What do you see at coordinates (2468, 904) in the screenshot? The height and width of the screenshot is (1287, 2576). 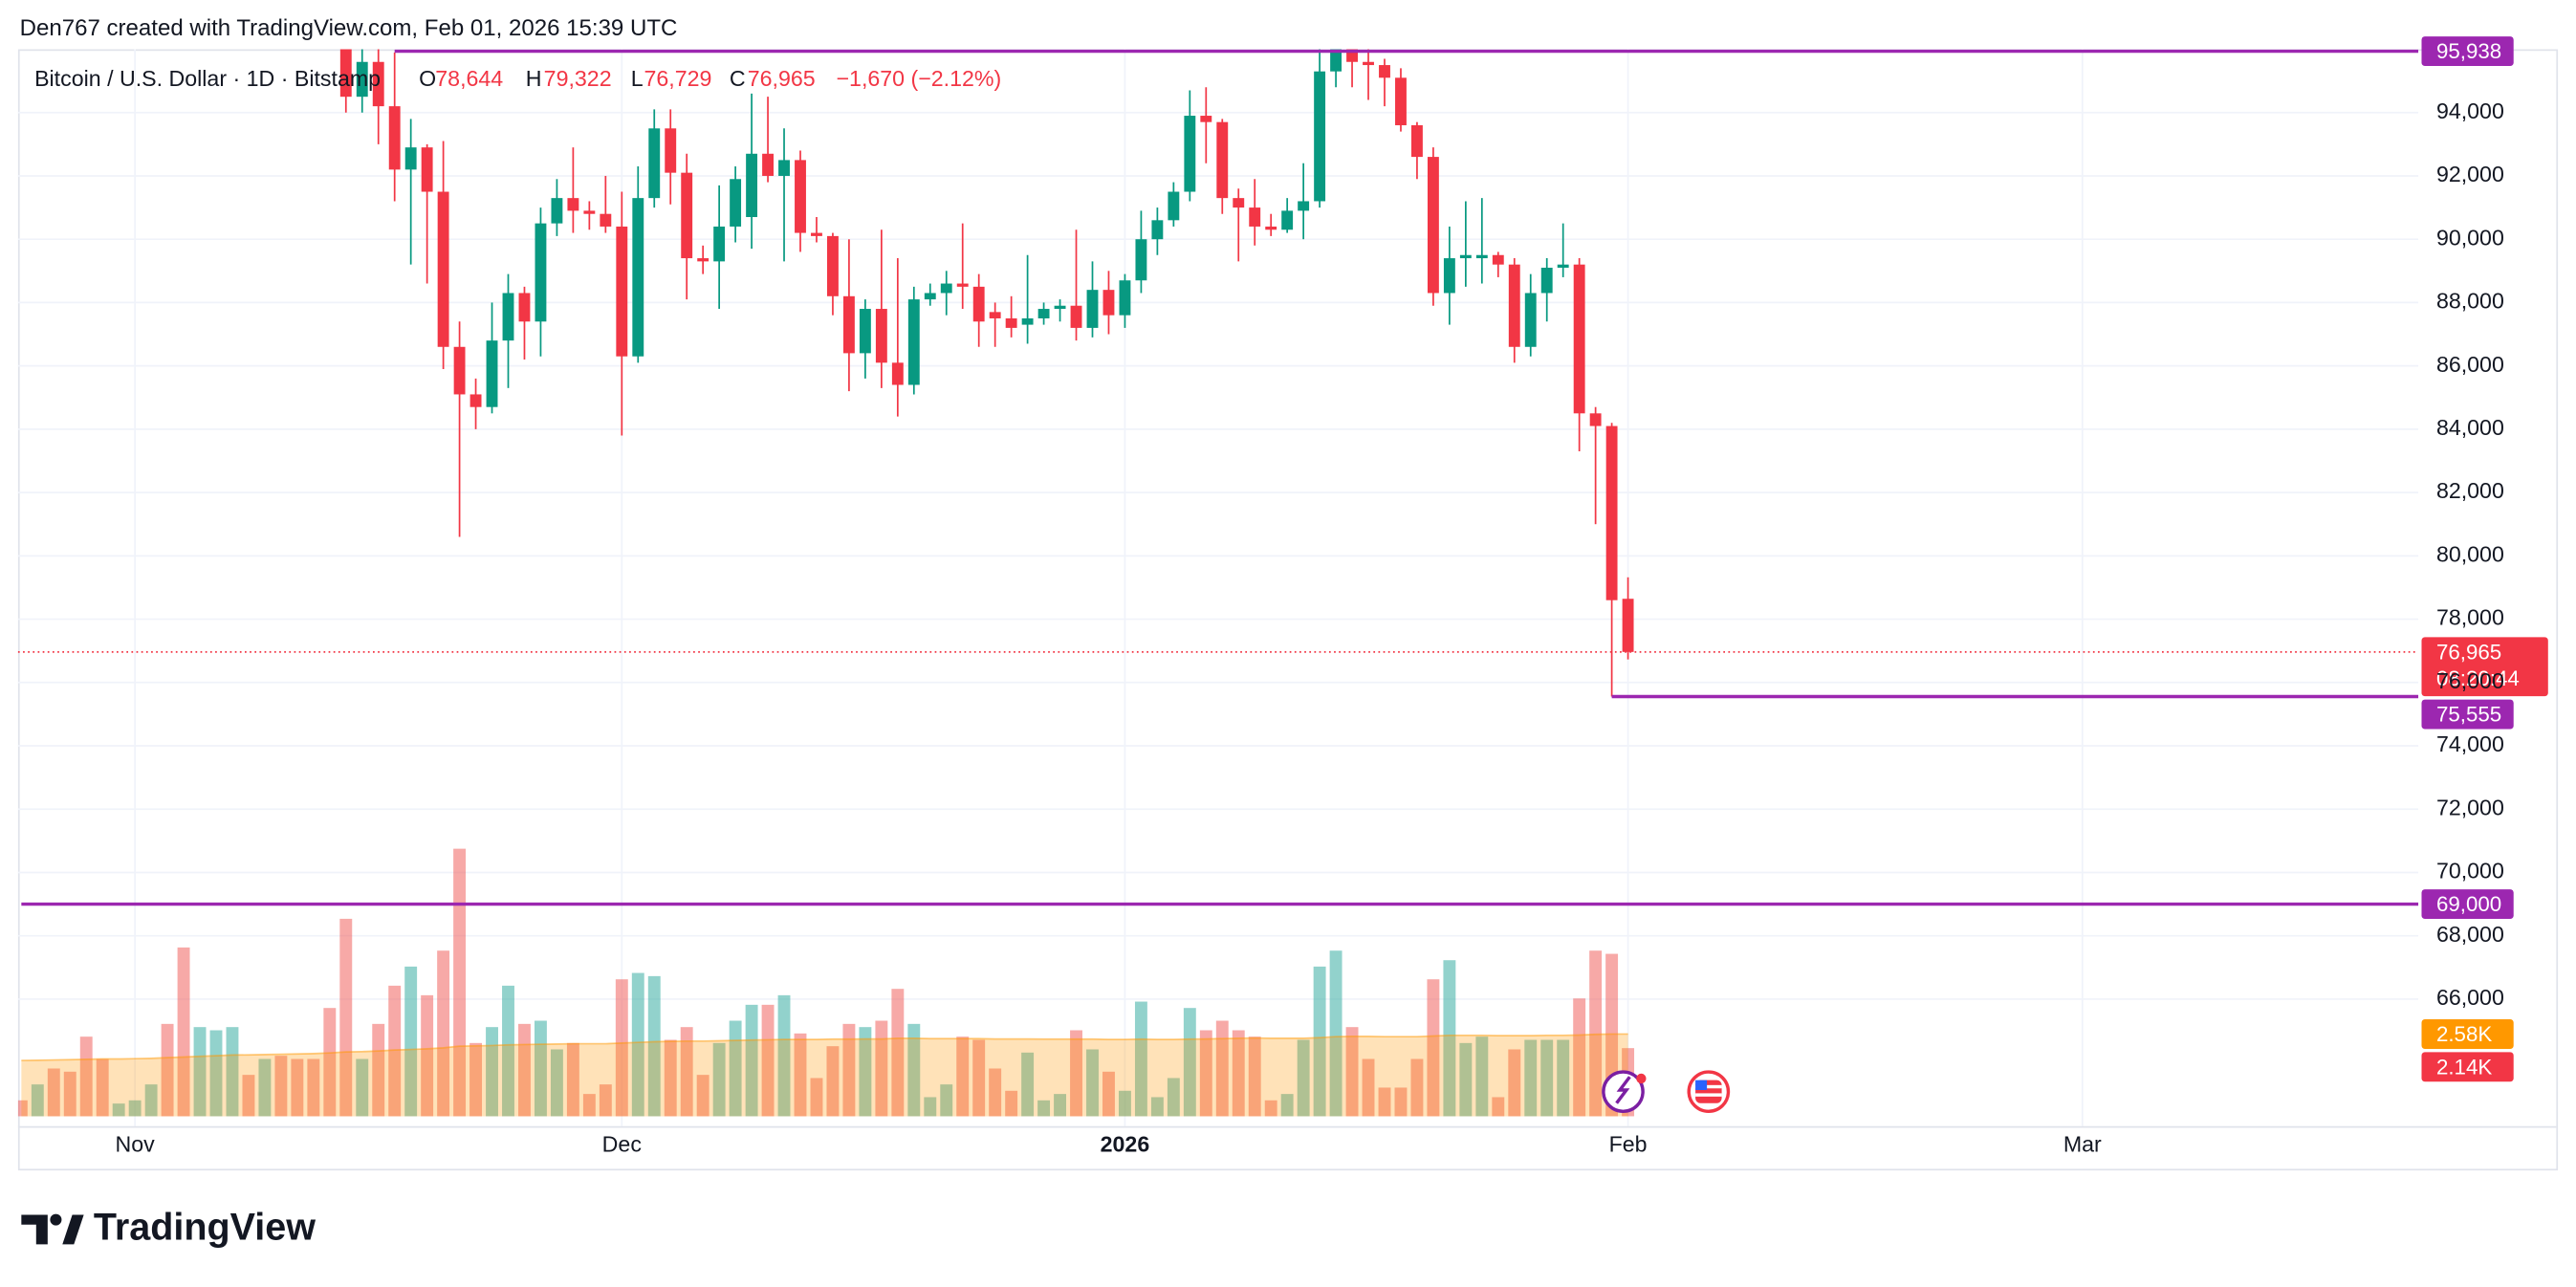 I see `level-label: 69,000` at bounding box center [2468, 904].